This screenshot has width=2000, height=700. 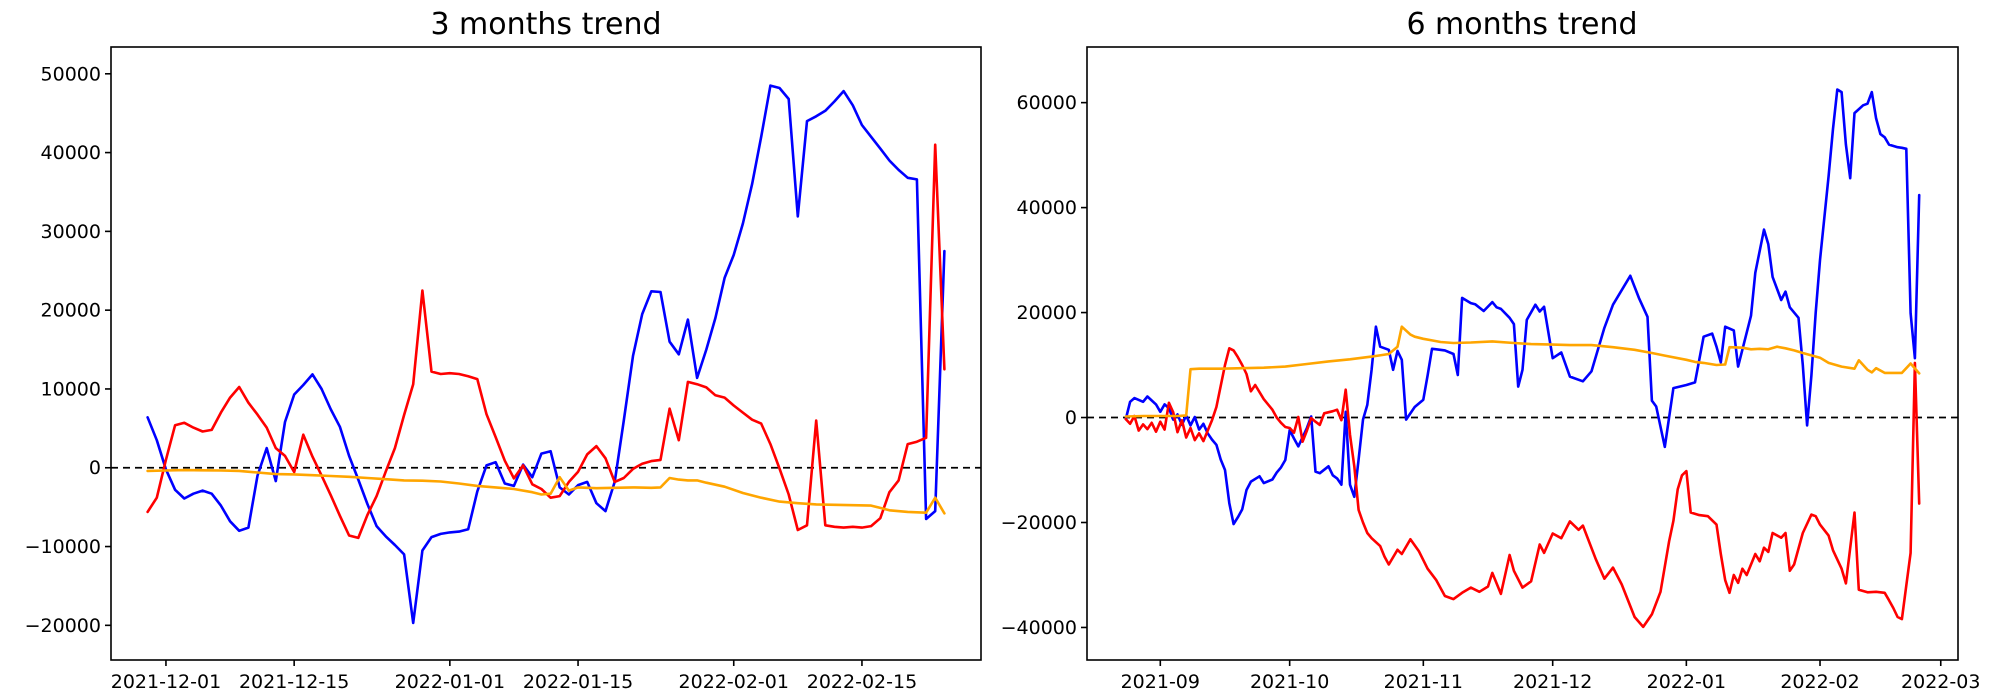 I want to click on y-tick-label: −10000, so click(x=63, y=547).